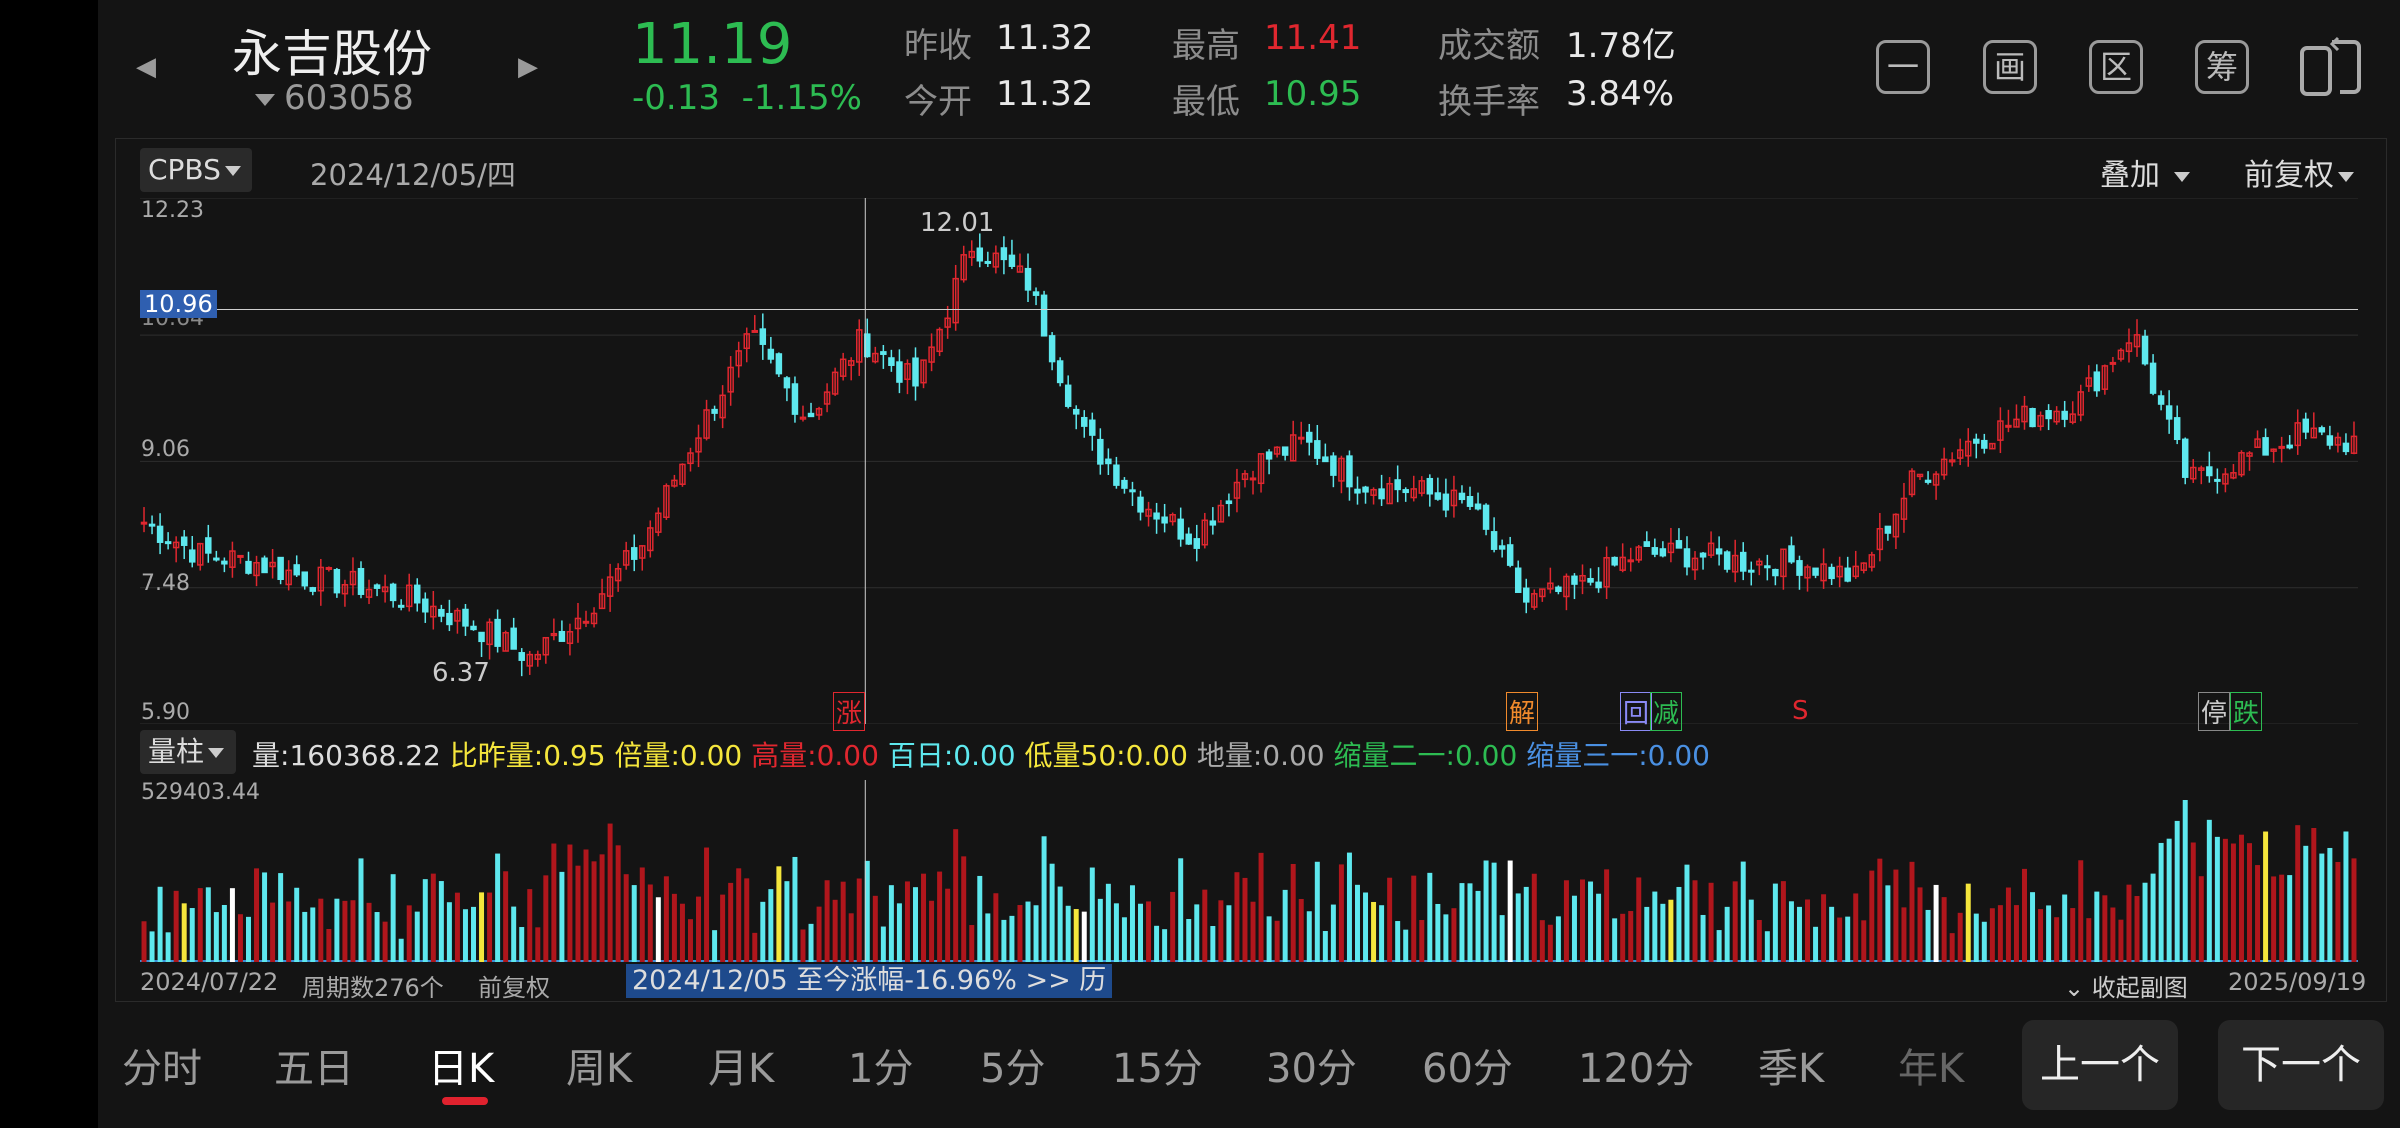 The image size is (2400, 1128). I want to click on tab-weekly-k: 周K, so click(599, 1069).